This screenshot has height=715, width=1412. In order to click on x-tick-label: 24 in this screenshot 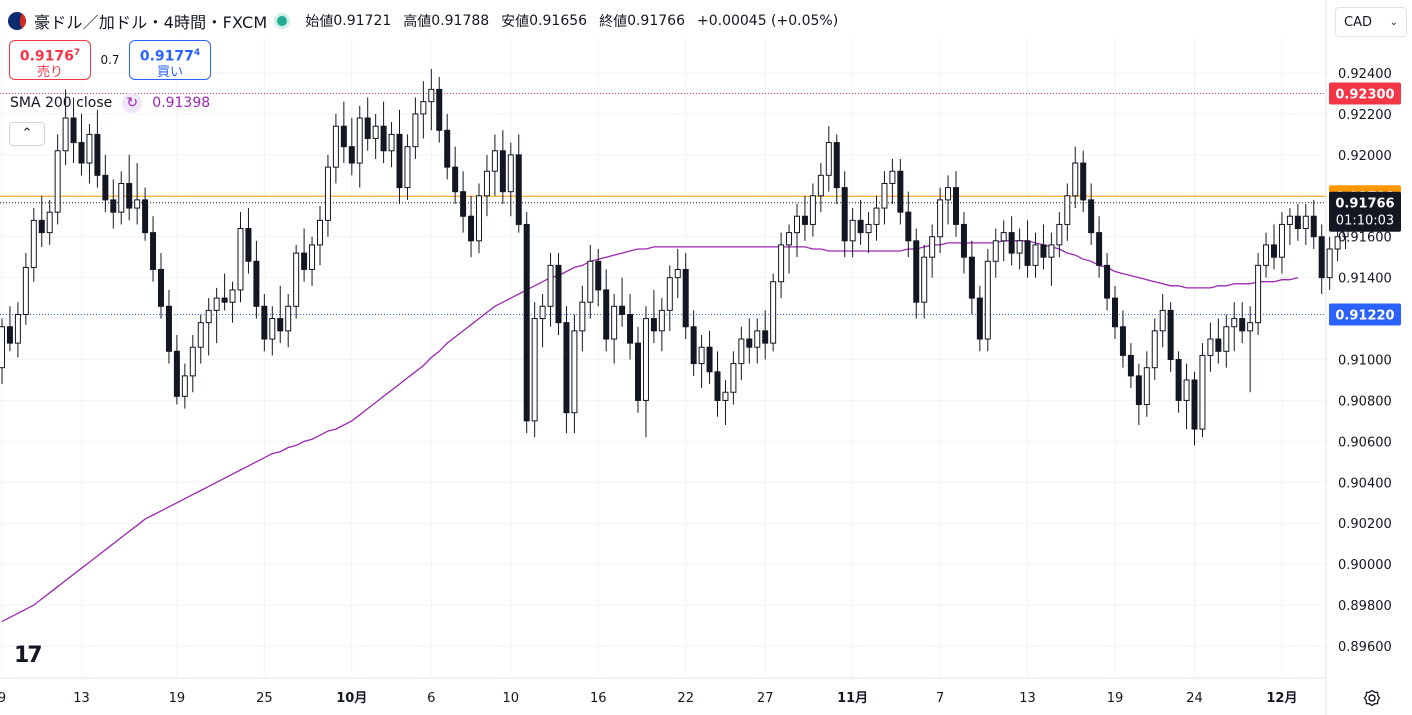, I will do `click(1194, 698)`.